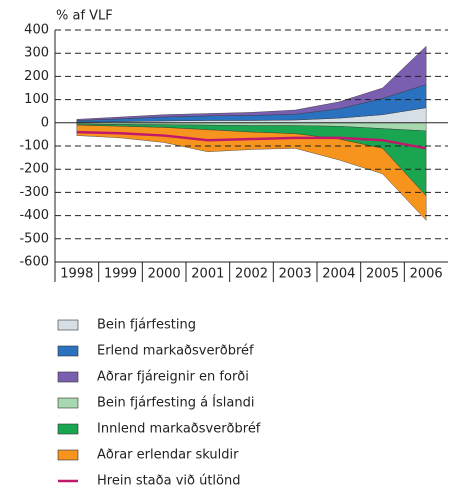 The height and width of the screenshot is (492, 449). I want to click on line, so click(251, 140).